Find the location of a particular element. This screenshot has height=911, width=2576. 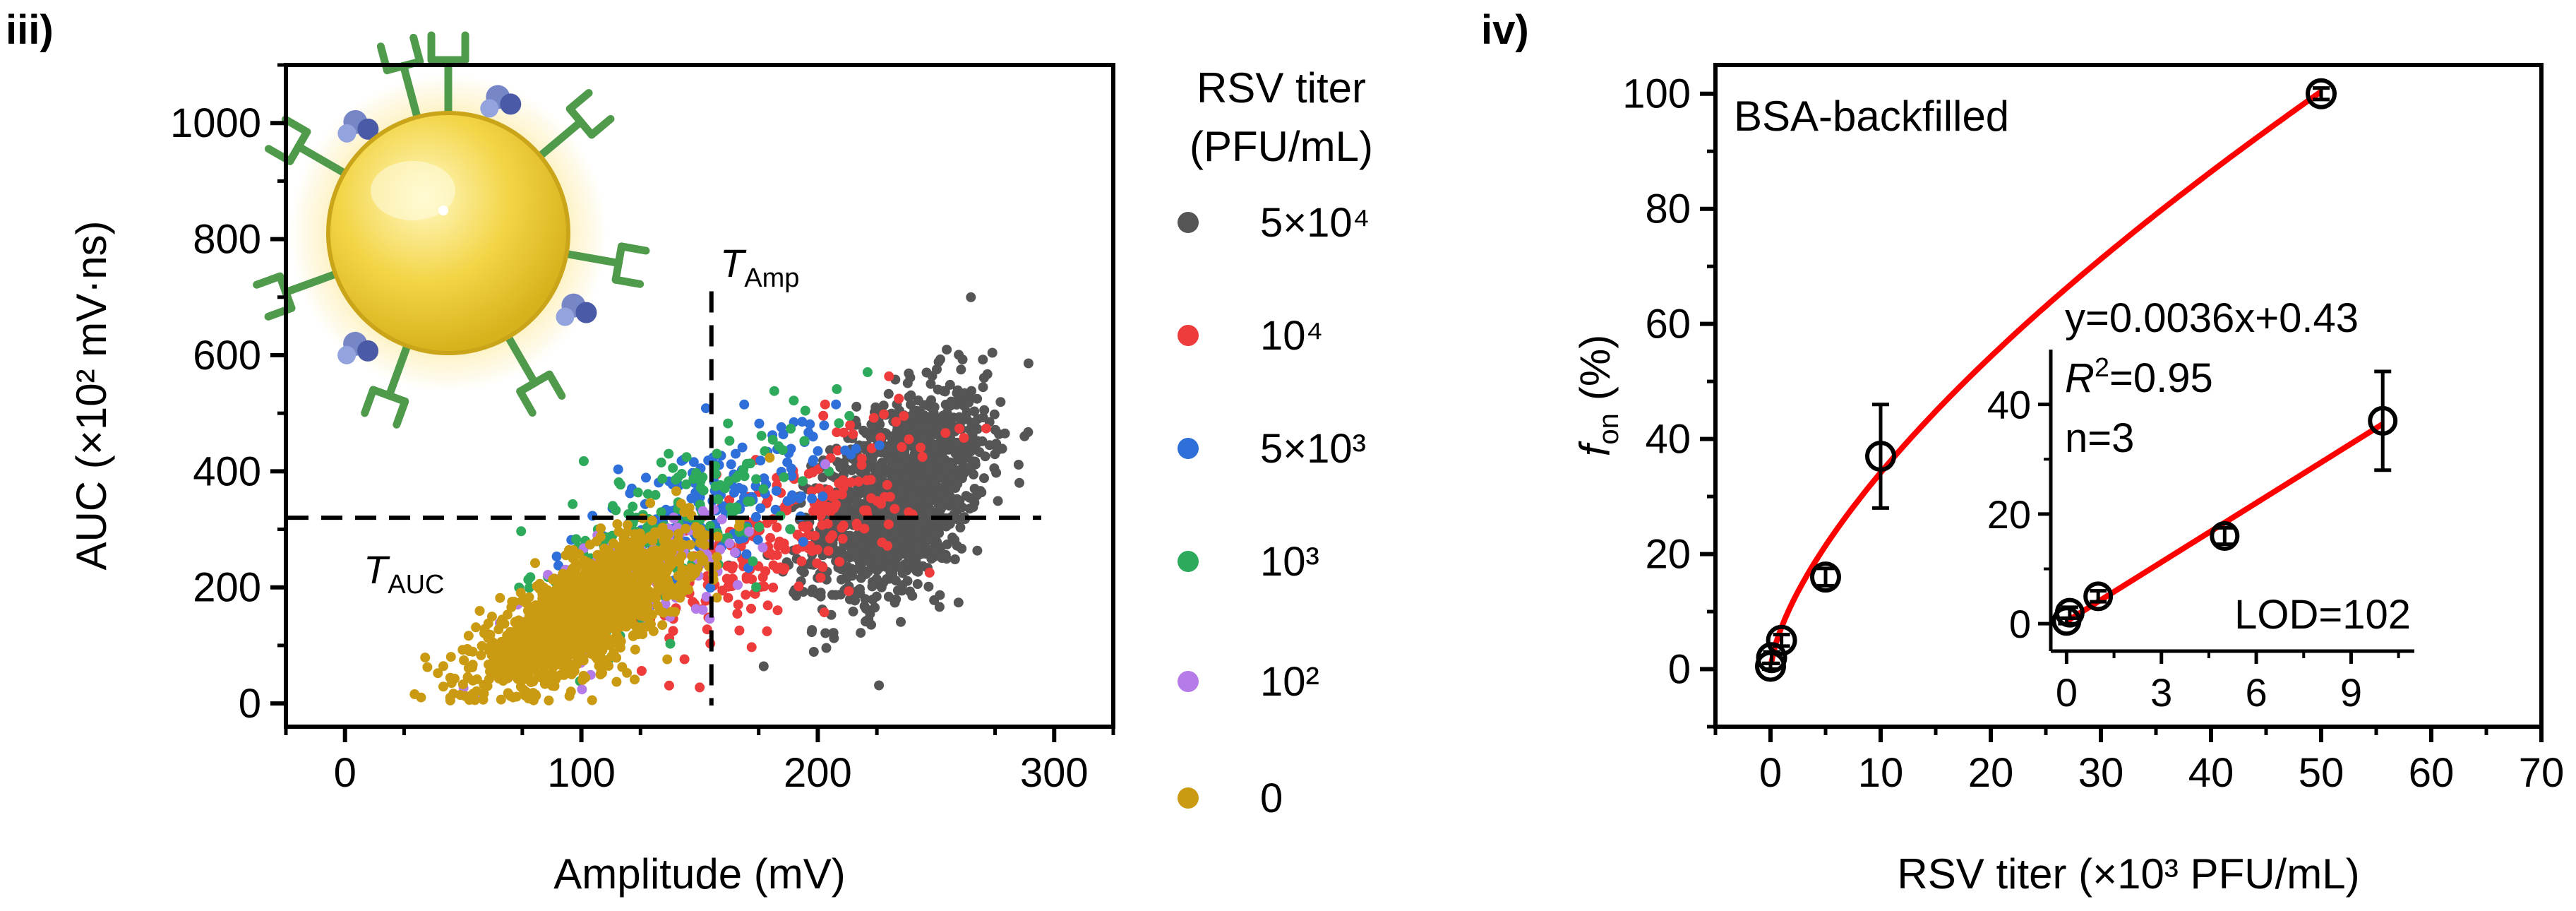

legend-label: 5×10⁴ is located at coordinates (1315, 223).